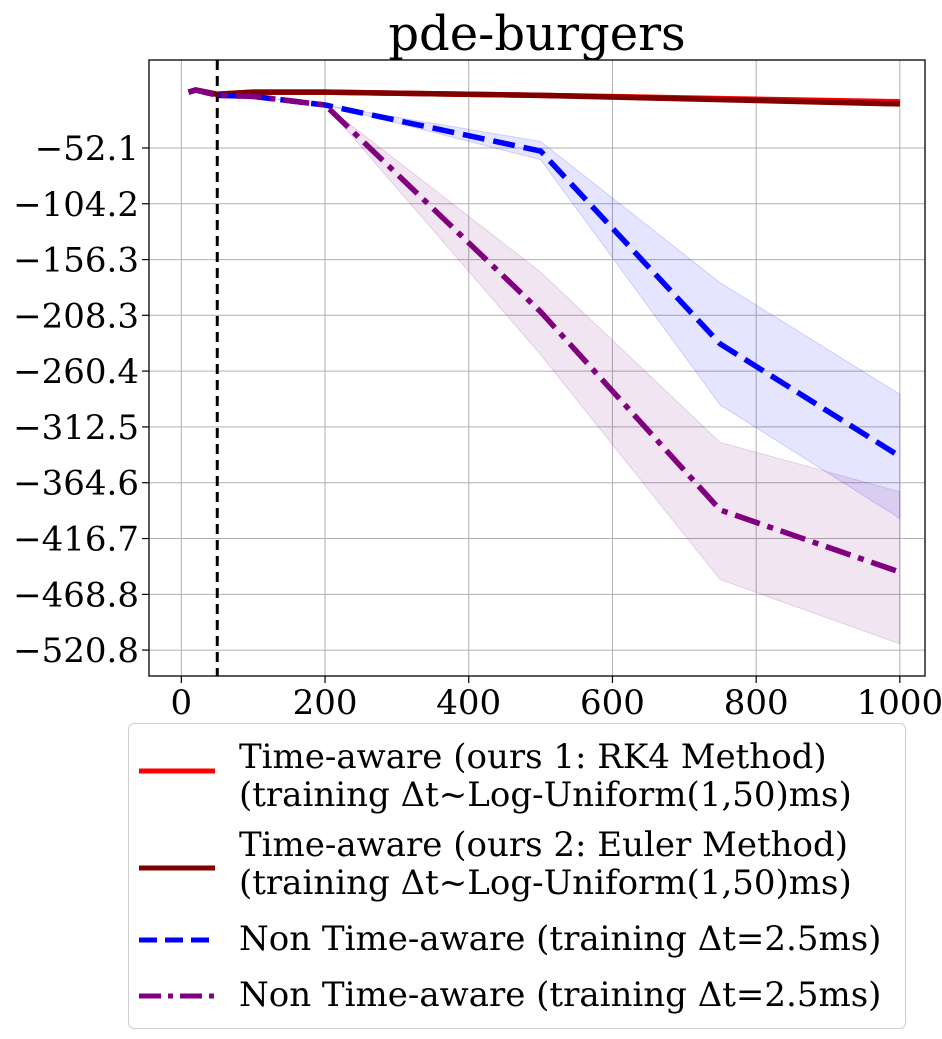 The width and height of the screenshot is (942, 1039). I want to click on y-tick-label: −52.1, so click(87, 149).